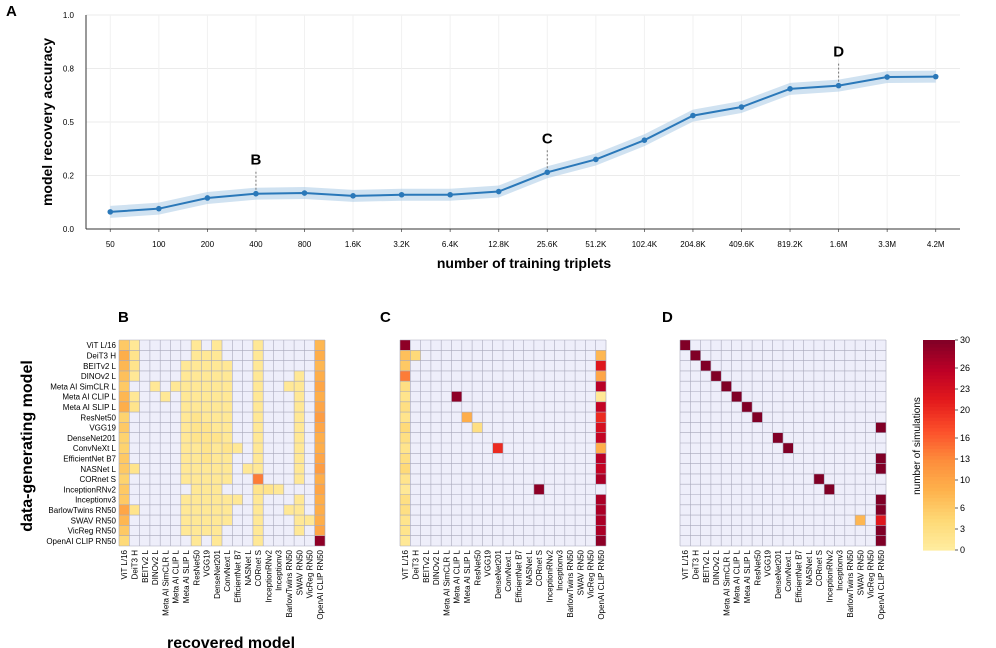  I want to click on row-label: ConvNeXt L, so click(95, 448).